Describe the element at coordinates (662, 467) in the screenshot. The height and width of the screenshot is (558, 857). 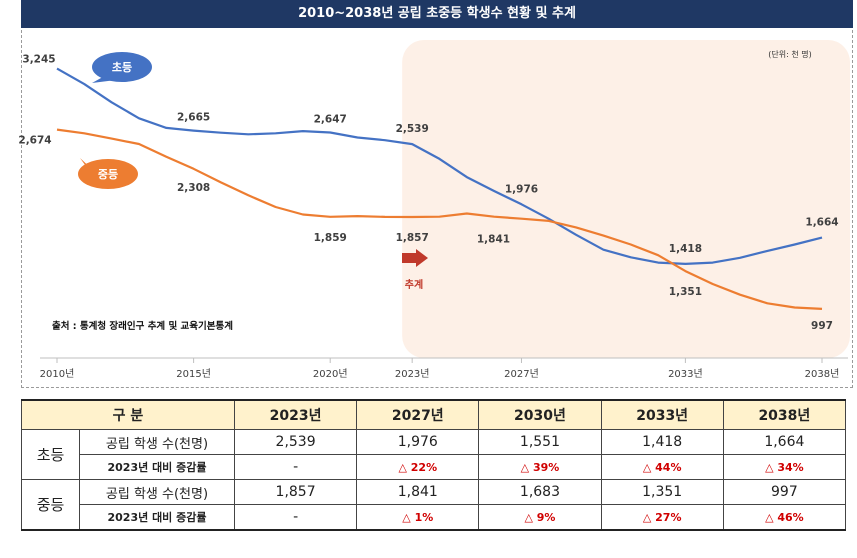
I see `table-cell: △ 44%` at that location.